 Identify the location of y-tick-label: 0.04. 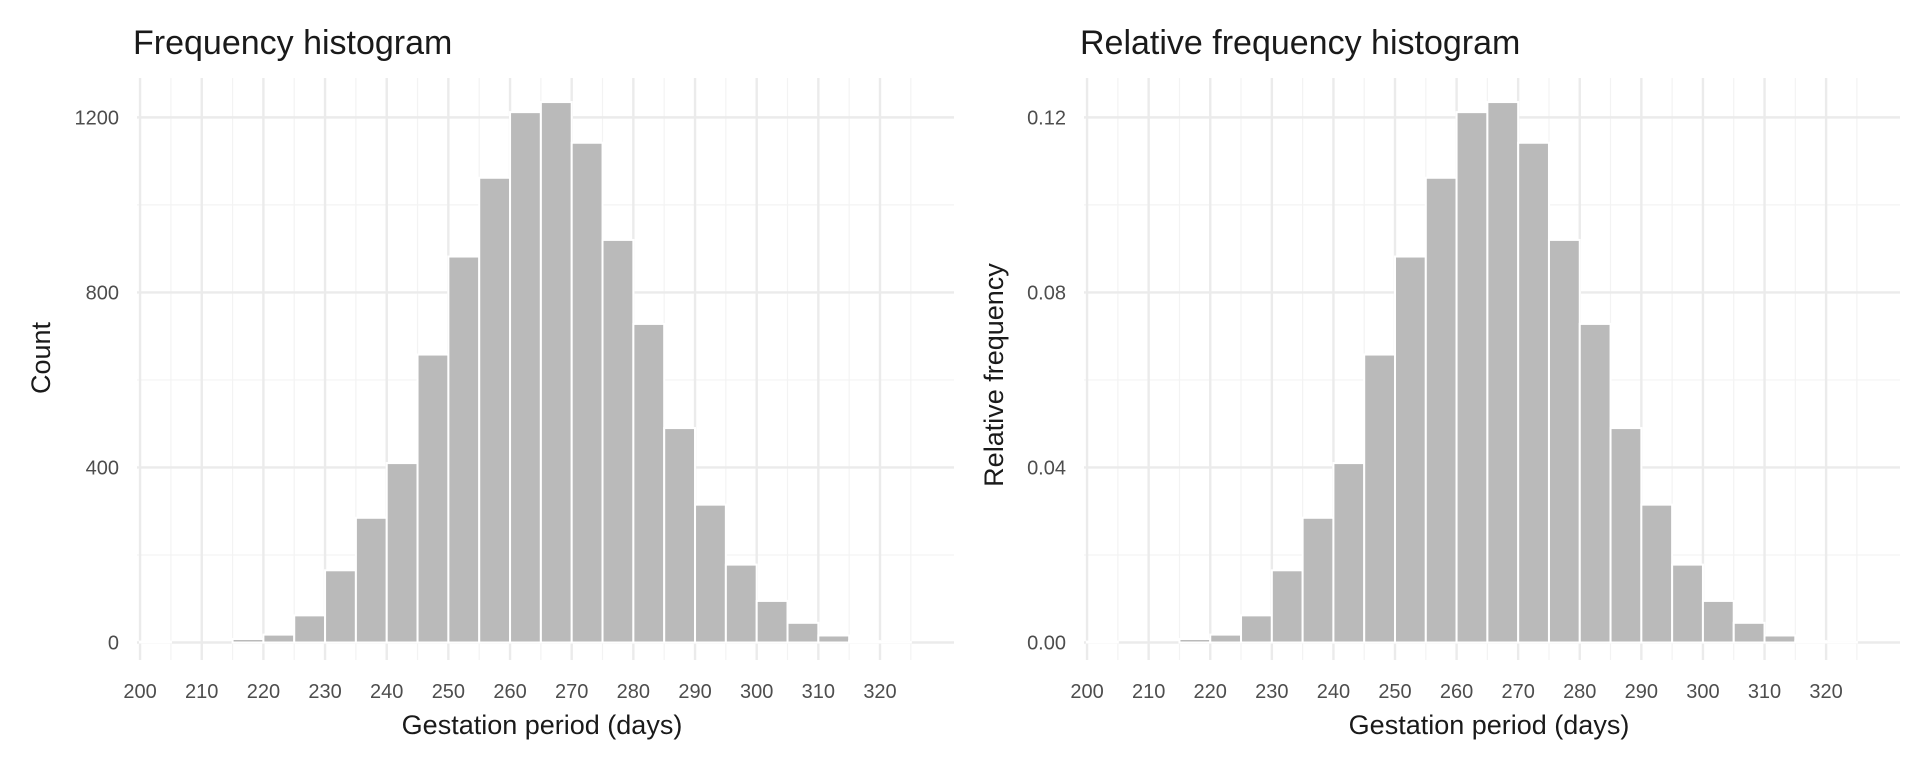
(1046, 468).